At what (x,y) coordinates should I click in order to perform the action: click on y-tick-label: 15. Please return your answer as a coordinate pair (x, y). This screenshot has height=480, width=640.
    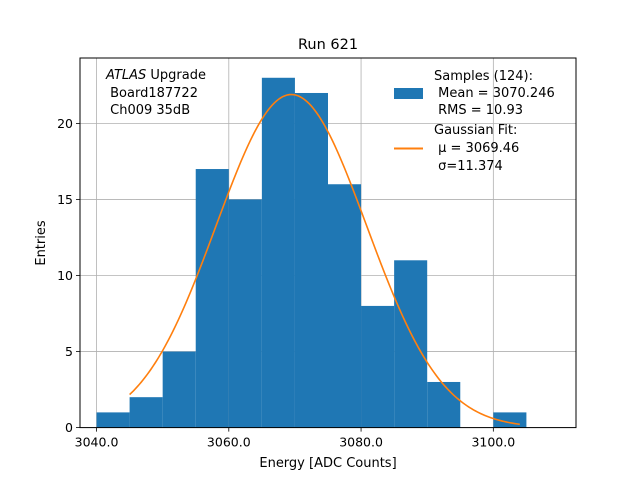
    Looking at the image, I should click on (65, 199).